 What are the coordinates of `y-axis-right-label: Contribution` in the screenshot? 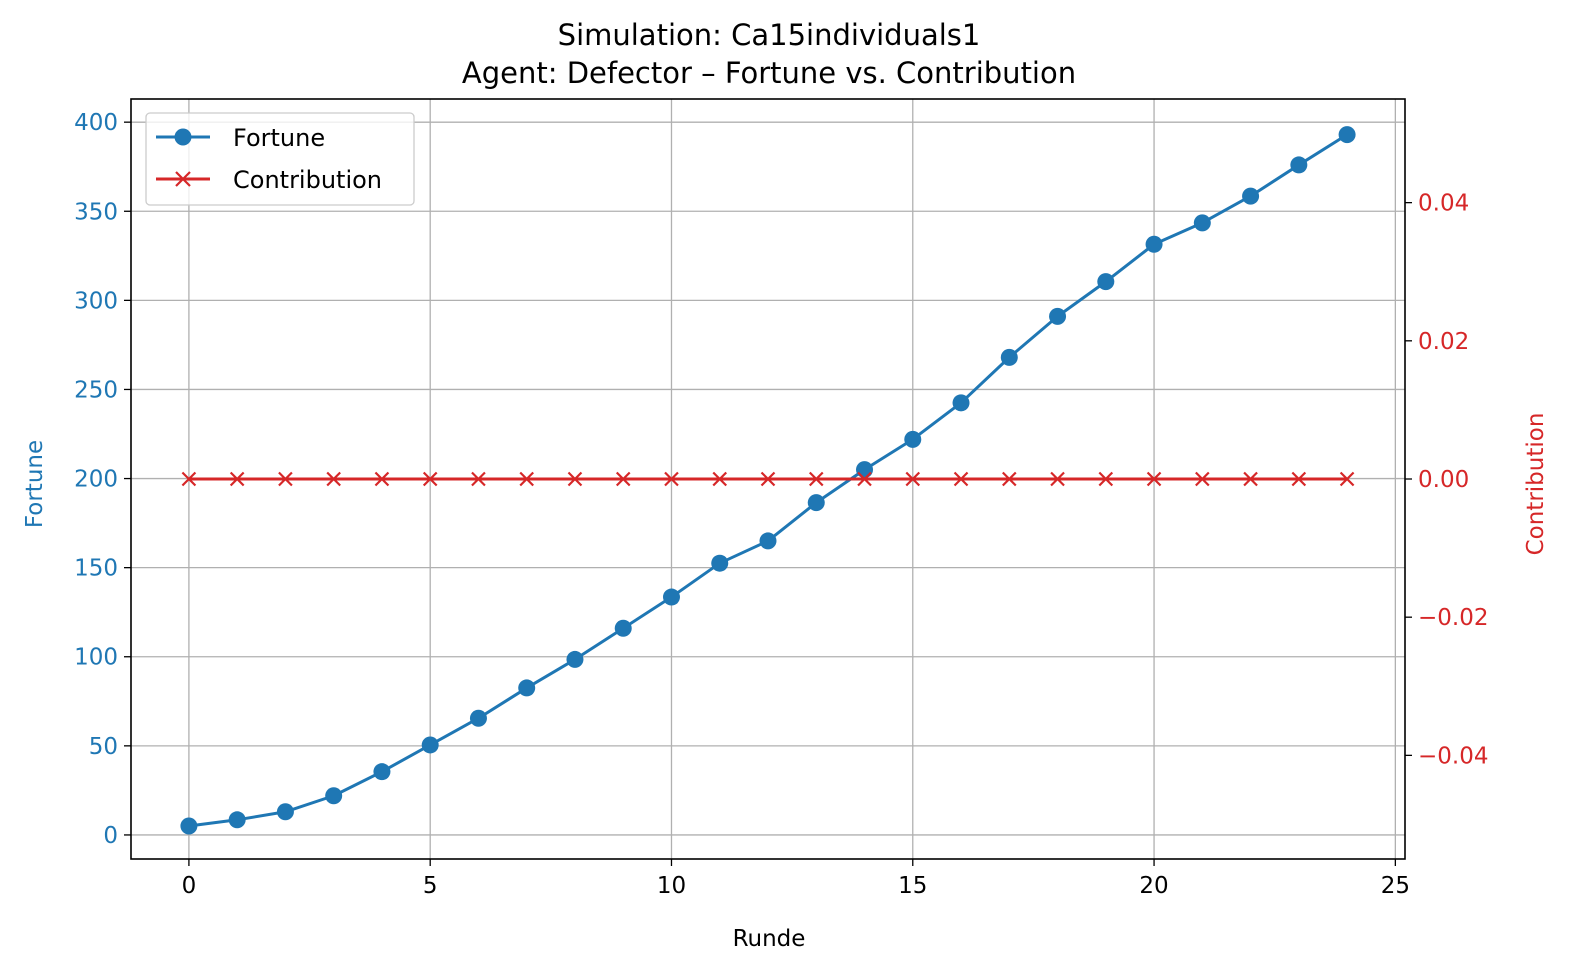 It's located at (1536, 484).